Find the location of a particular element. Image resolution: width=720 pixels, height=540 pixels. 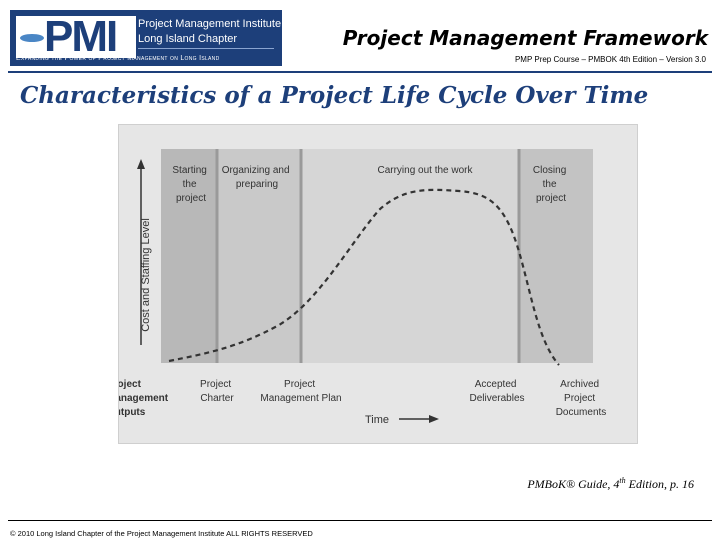

pmi-logo-mark: PMI is located at coordinates (76, 36).